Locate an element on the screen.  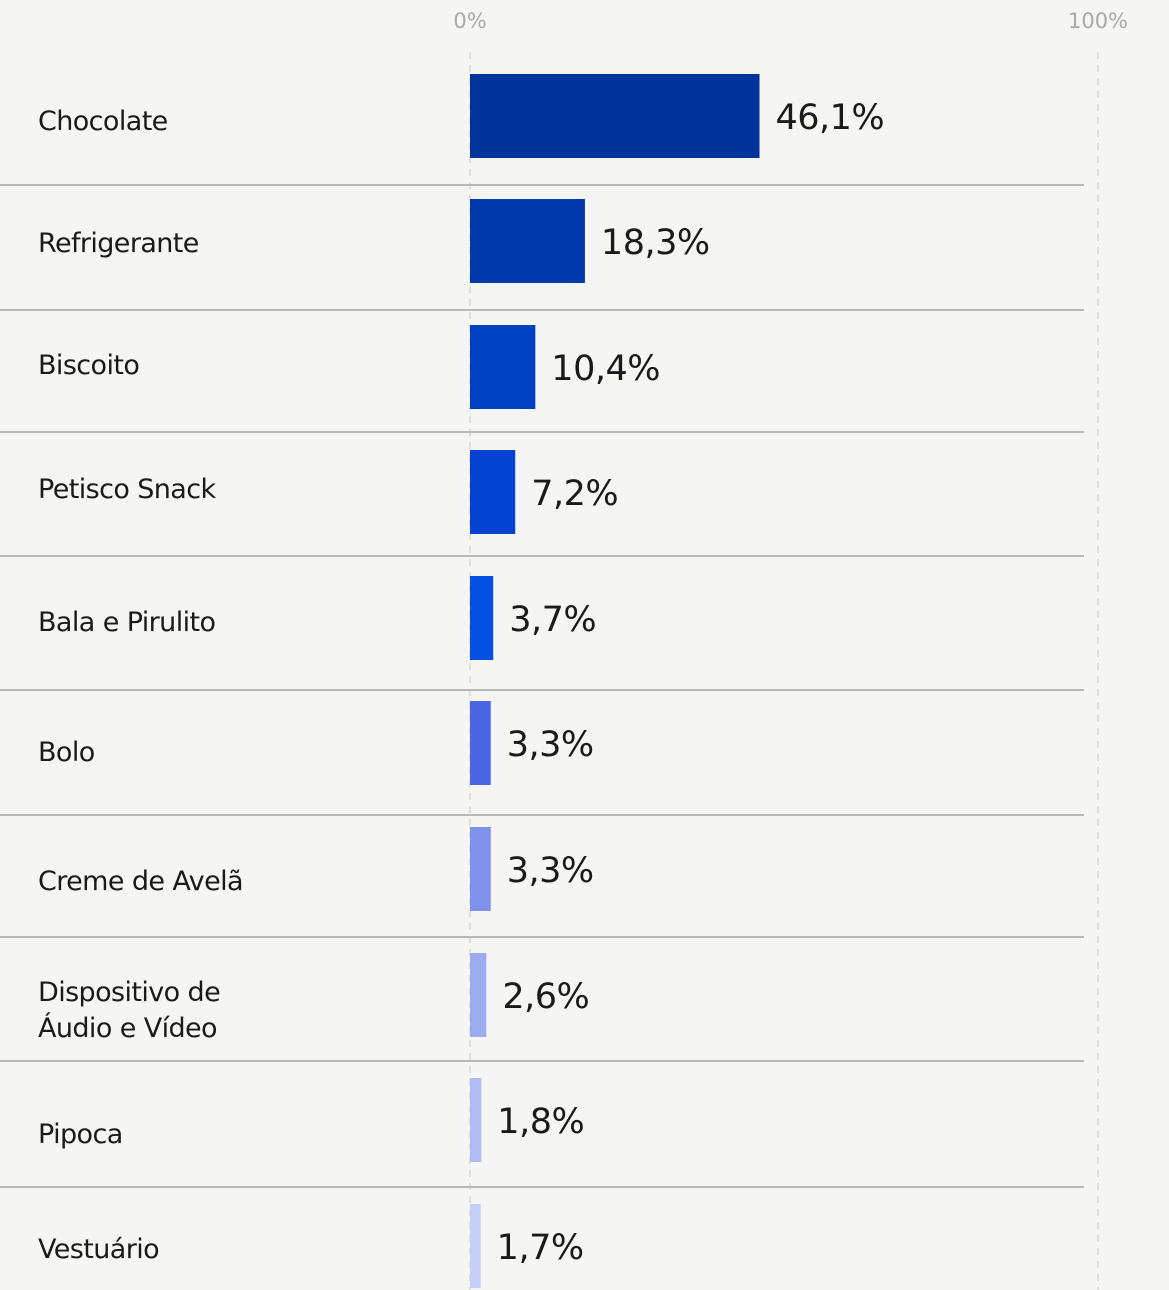
value-label-9: 1,7% is located at coordinates (540, 1248).